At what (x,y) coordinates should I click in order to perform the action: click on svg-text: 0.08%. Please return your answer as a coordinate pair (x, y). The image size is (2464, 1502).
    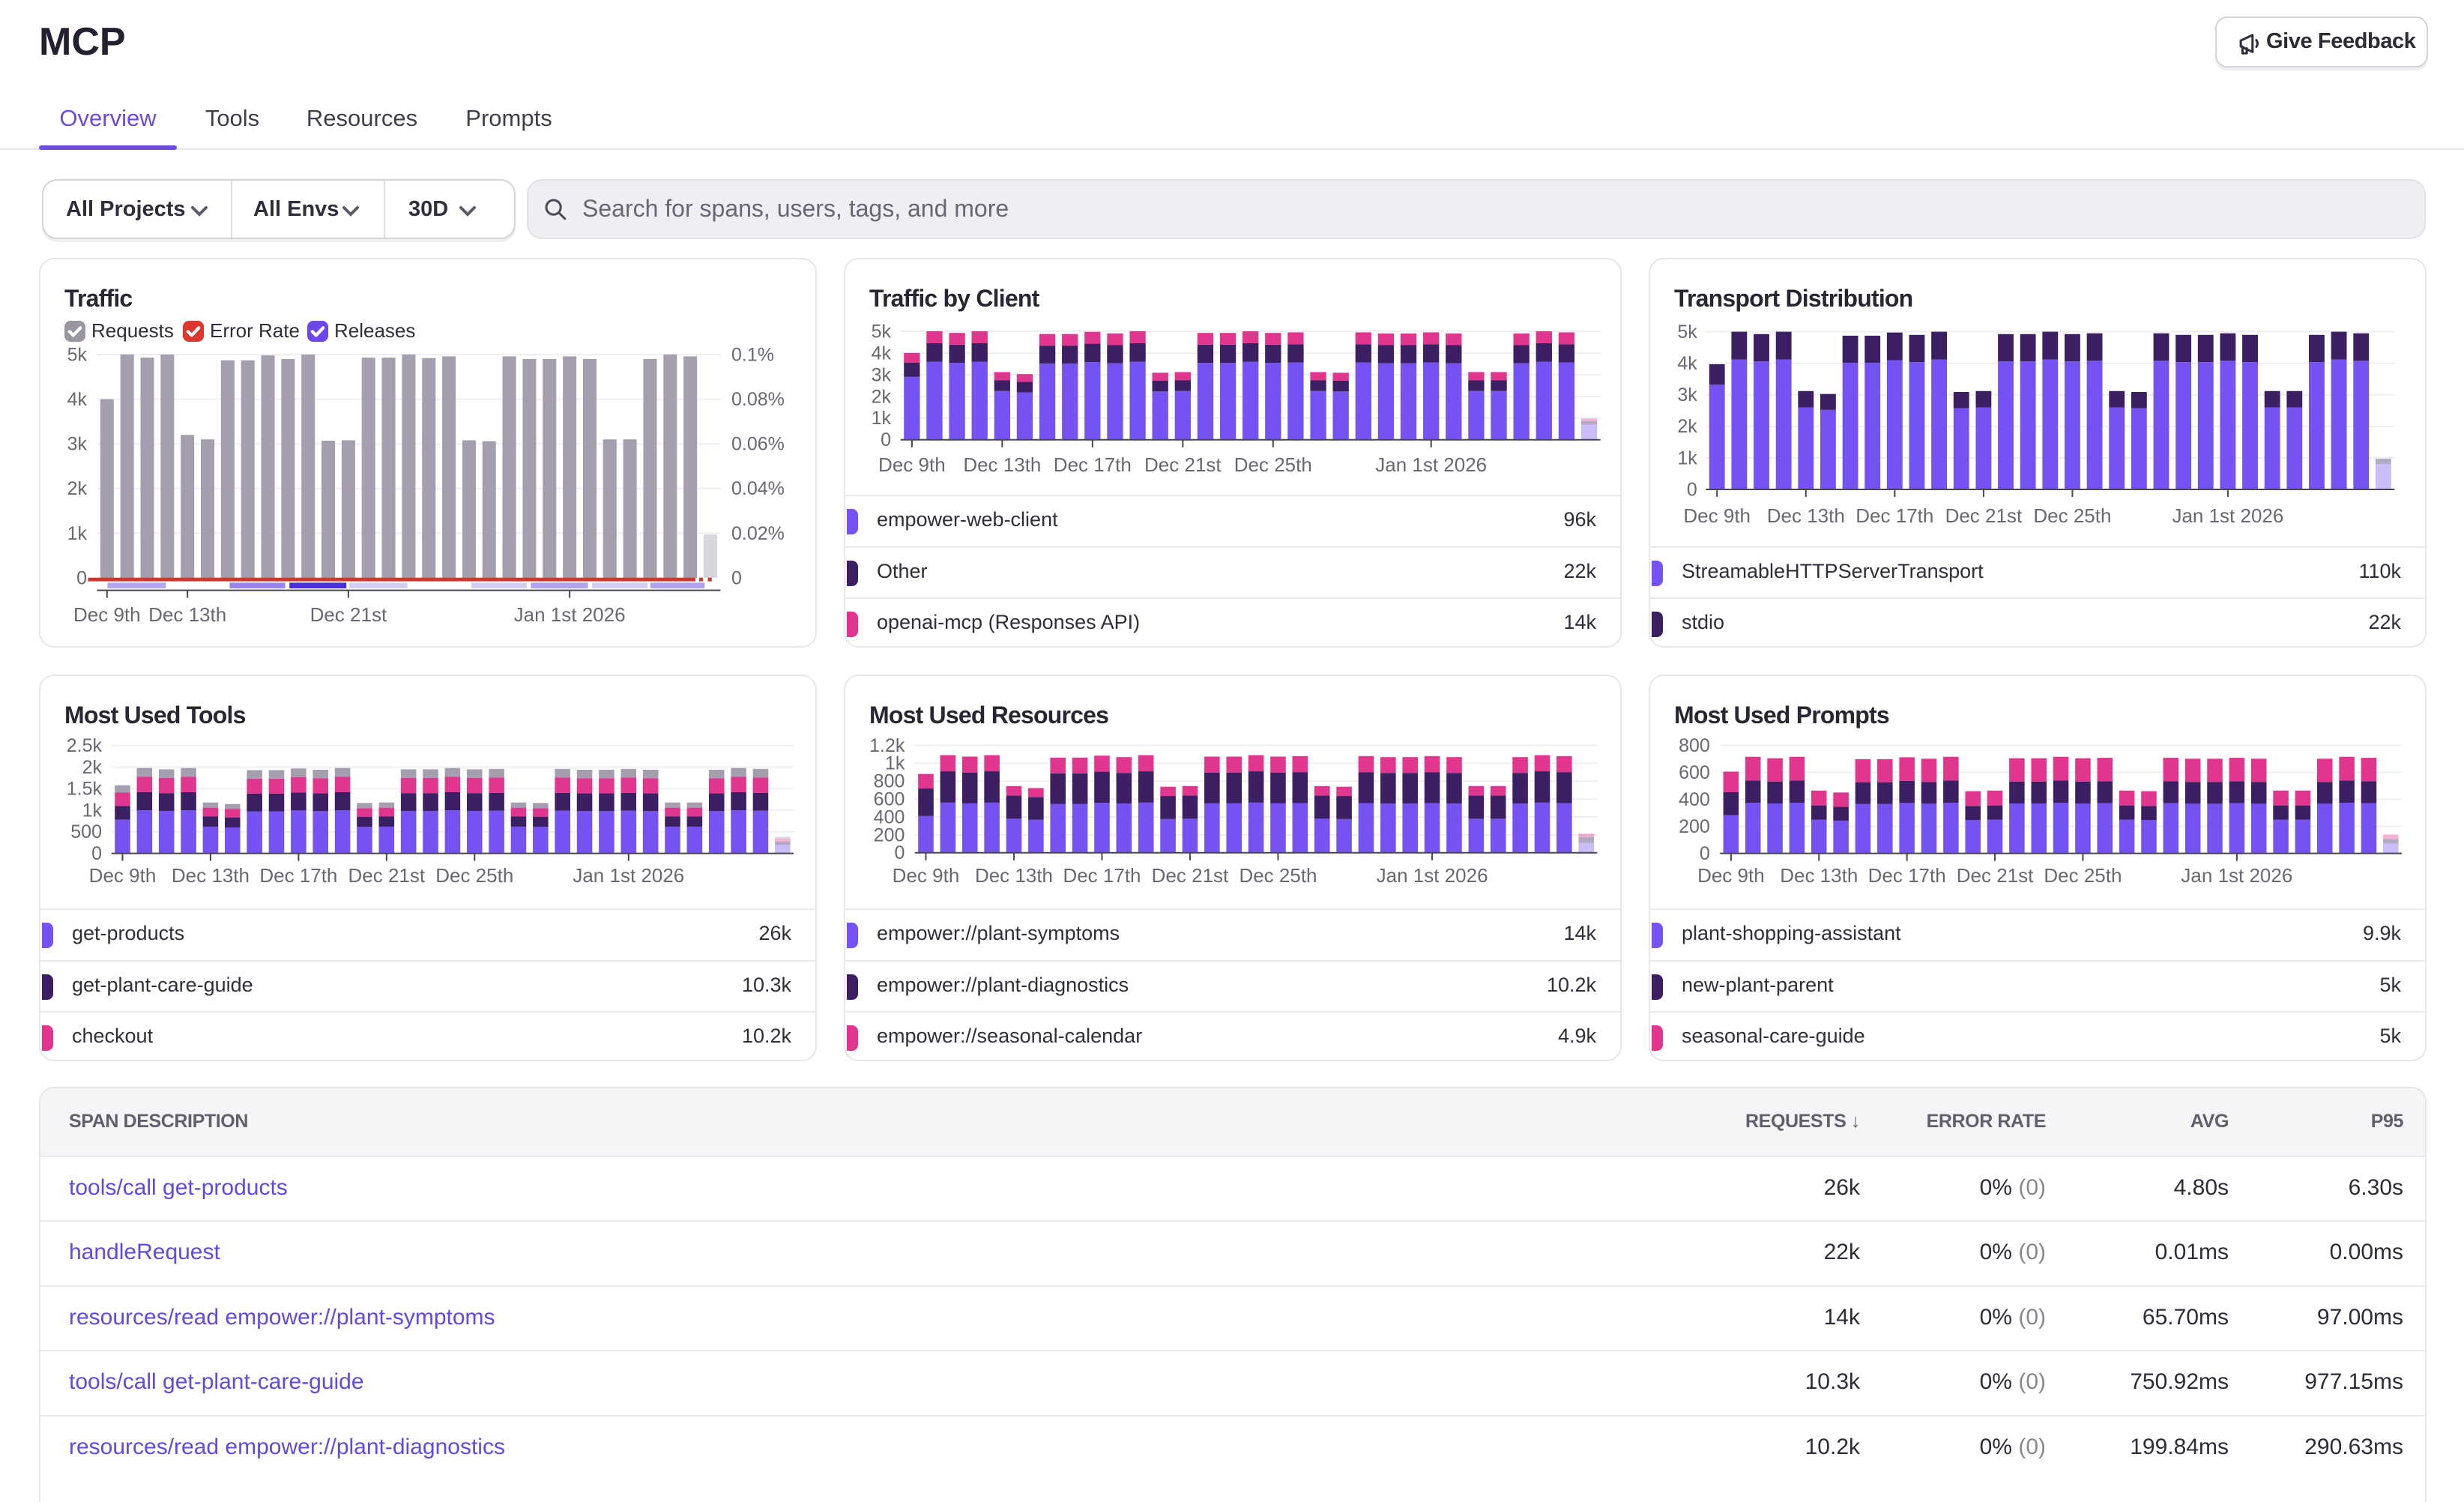
    Looking at the image, I should click on (758, 399).